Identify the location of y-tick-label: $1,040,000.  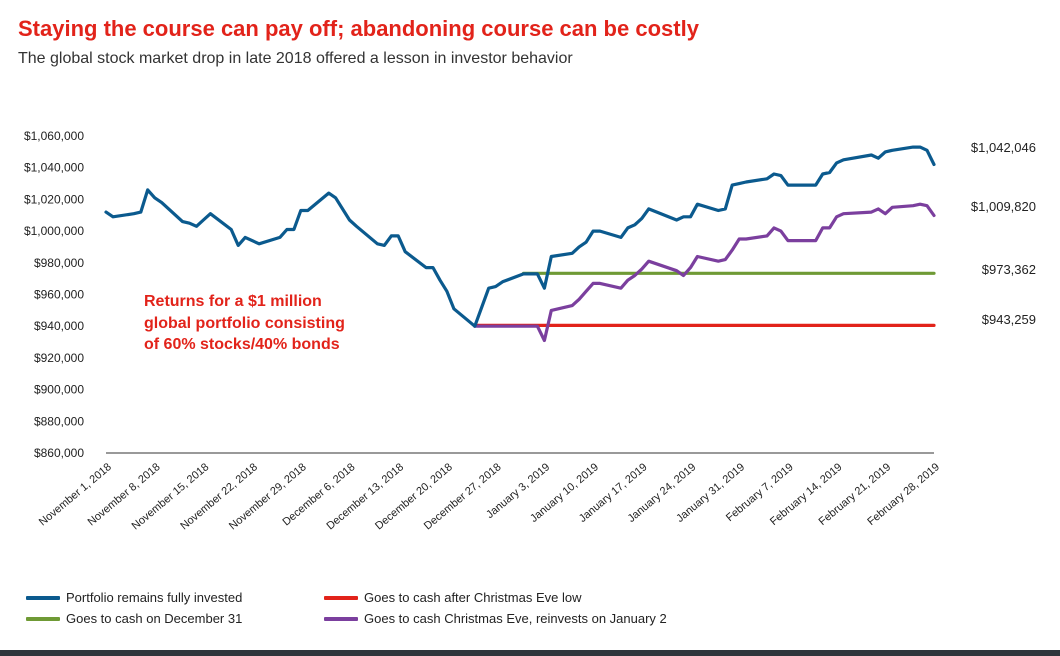
(54, 168).